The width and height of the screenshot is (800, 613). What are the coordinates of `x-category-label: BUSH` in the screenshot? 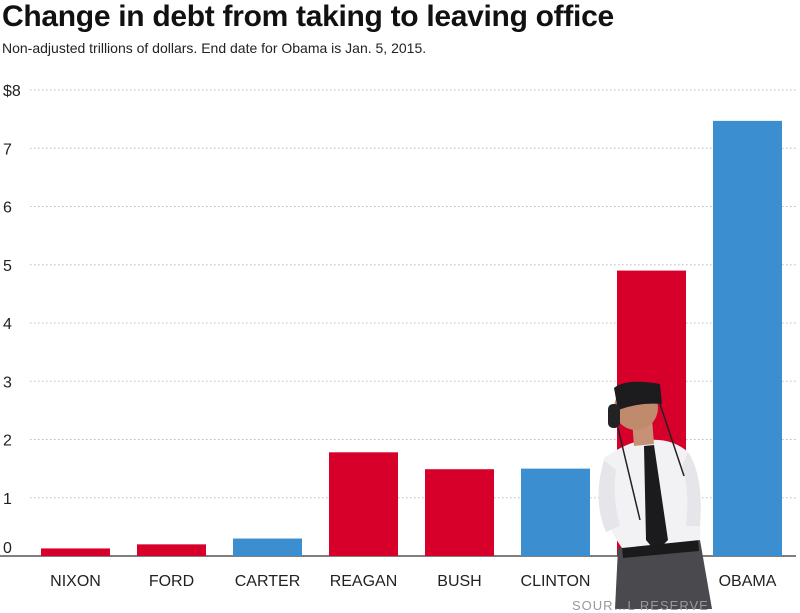 It's located at (459, 581).